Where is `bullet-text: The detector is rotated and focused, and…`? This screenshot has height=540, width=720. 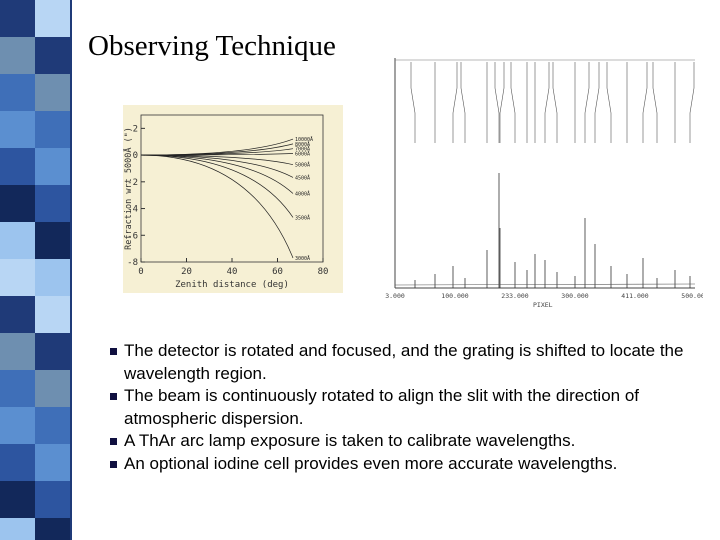 bullet-text: The detector is rotated and focused, and… is located at coordinates (404, 362).